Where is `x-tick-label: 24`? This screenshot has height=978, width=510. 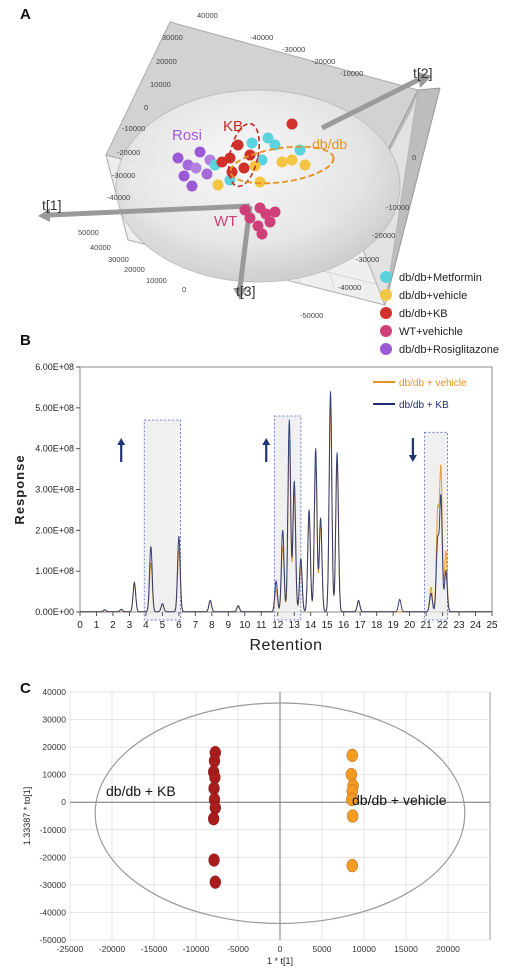
x-tick-label: 24 is located at coordinates (476, 625).